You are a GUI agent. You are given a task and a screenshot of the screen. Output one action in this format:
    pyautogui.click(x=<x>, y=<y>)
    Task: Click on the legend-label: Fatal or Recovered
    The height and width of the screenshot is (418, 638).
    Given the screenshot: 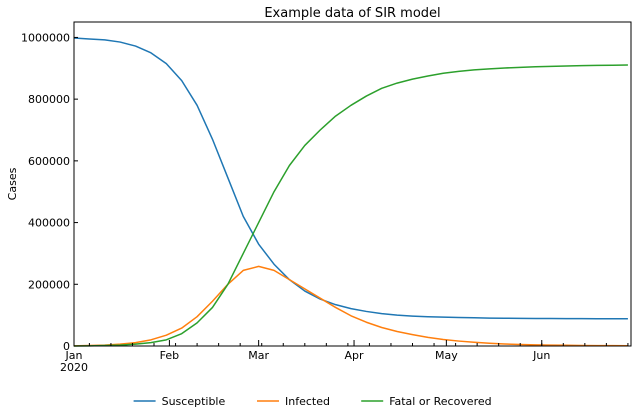 What is the action you would take?
    pyautogui.click(x=440, y=401)
    